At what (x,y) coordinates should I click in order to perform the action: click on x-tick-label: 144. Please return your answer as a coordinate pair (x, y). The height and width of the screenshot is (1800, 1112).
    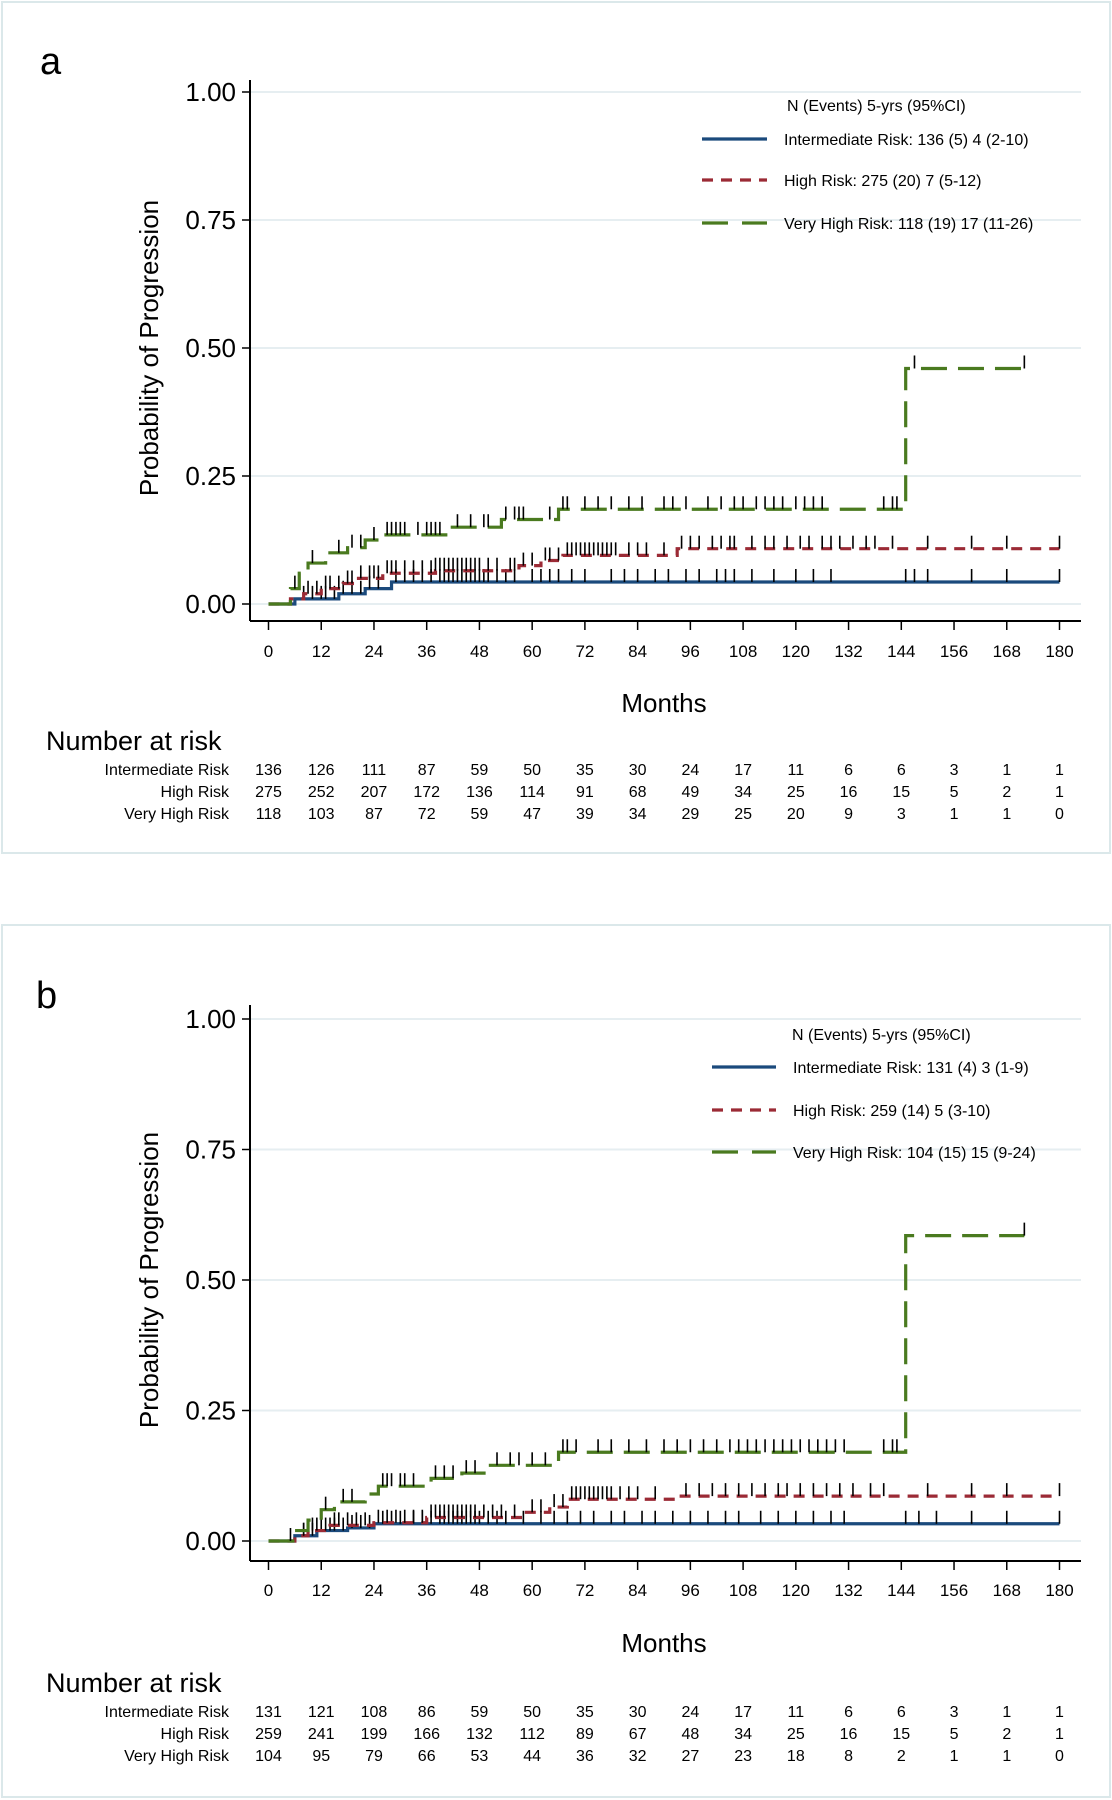
    Looking at the image, I should click on (901, 1590).